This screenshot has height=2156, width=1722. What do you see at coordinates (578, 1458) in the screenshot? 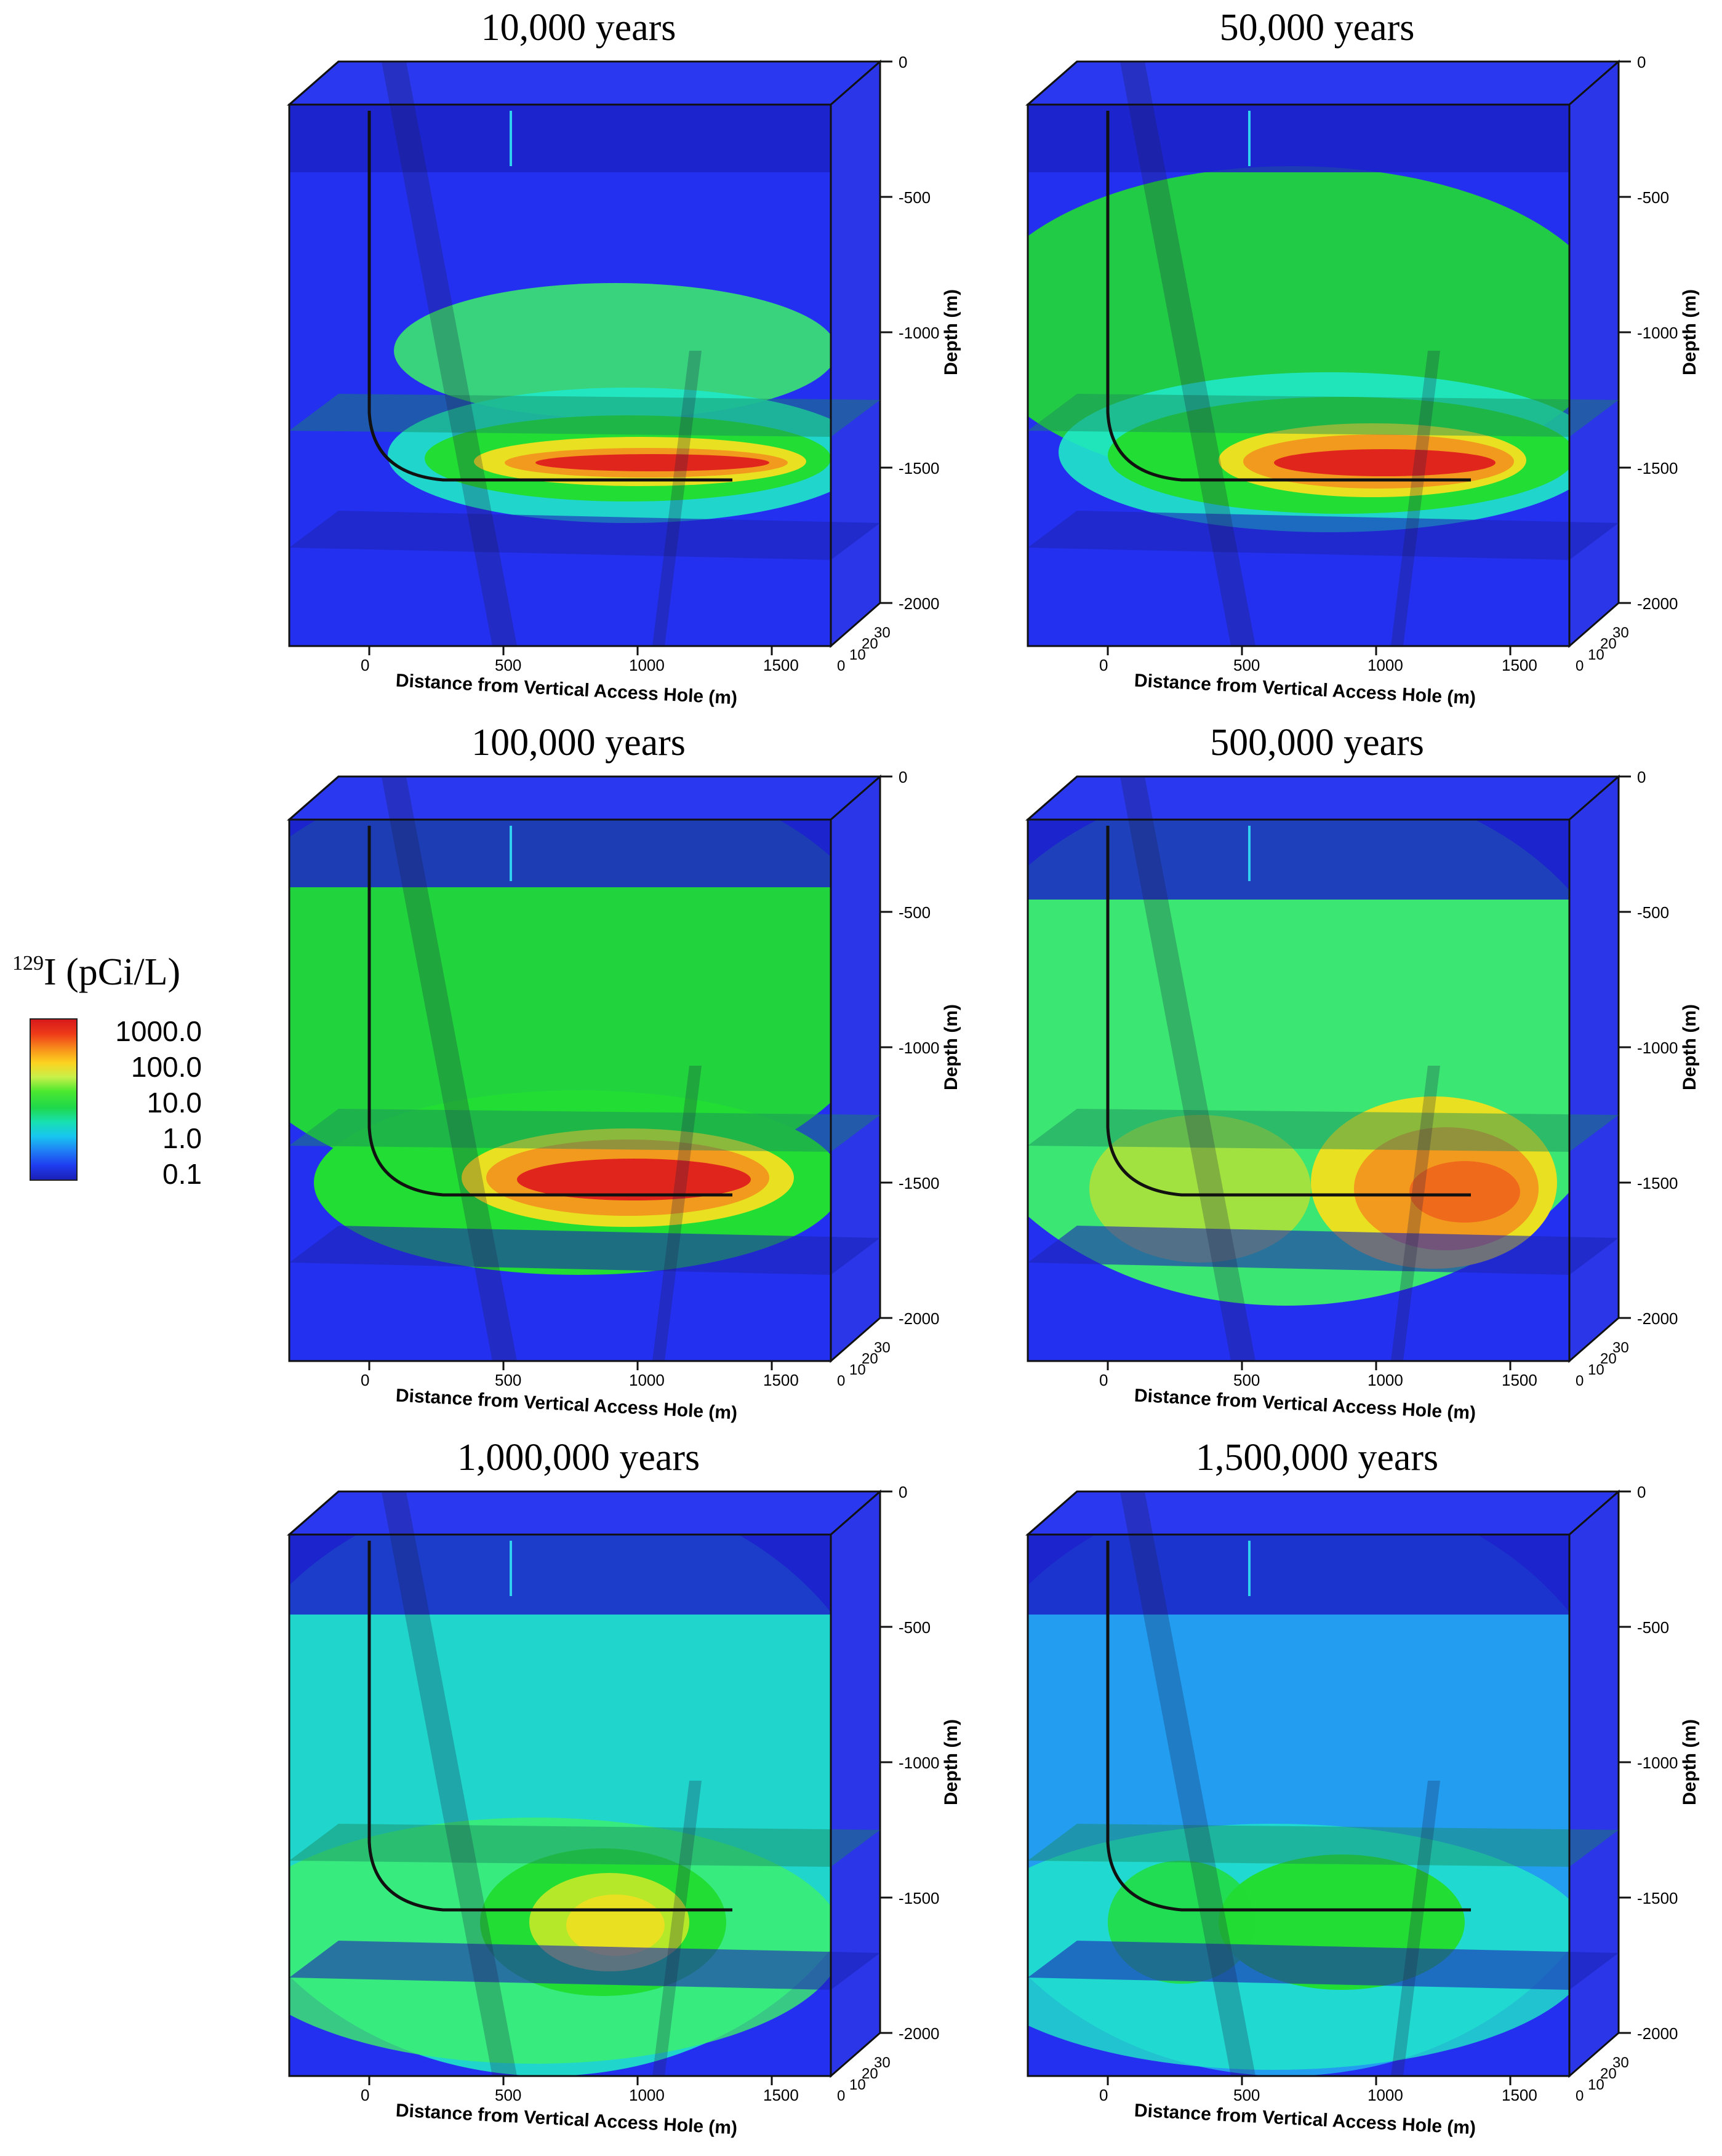
I see `panel-title: 1,000,000 years` at bounding box center [578, 1458].